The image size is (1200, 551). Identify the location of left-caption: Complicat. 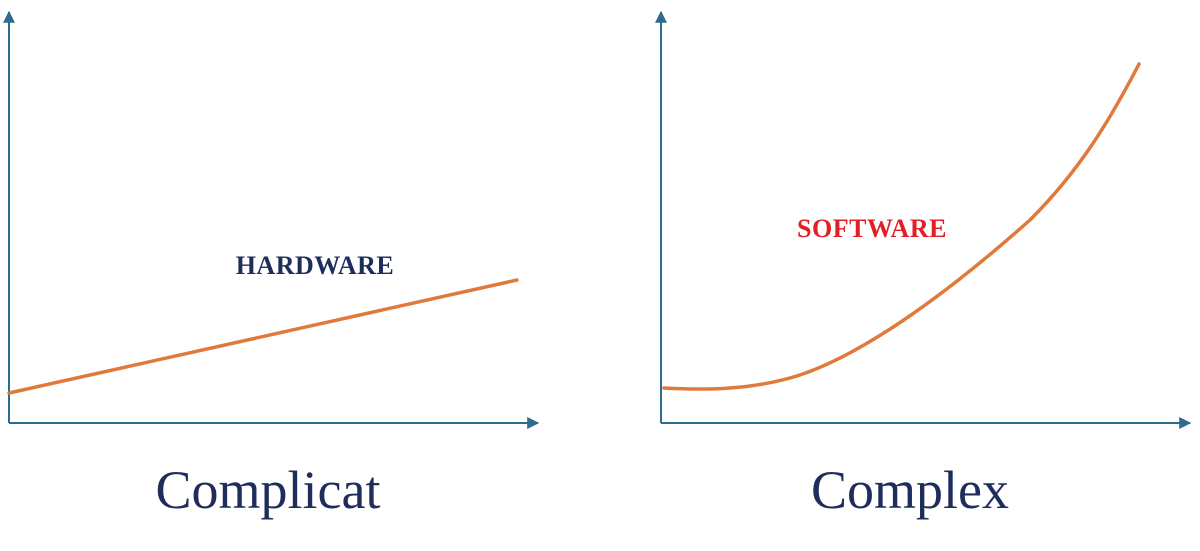
(268, 490).